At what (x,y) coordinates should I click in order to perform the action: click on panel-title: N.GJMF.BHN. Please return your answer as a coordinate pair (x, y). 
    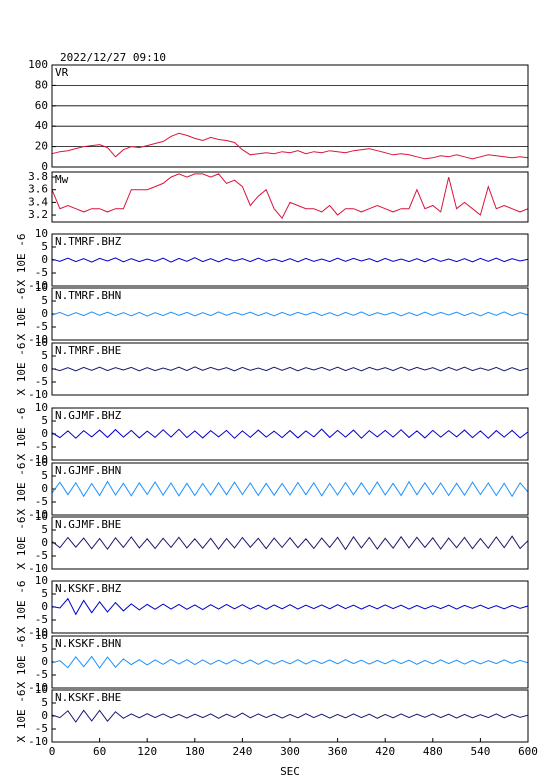
    Looking at the image, I should click on (88, 470).